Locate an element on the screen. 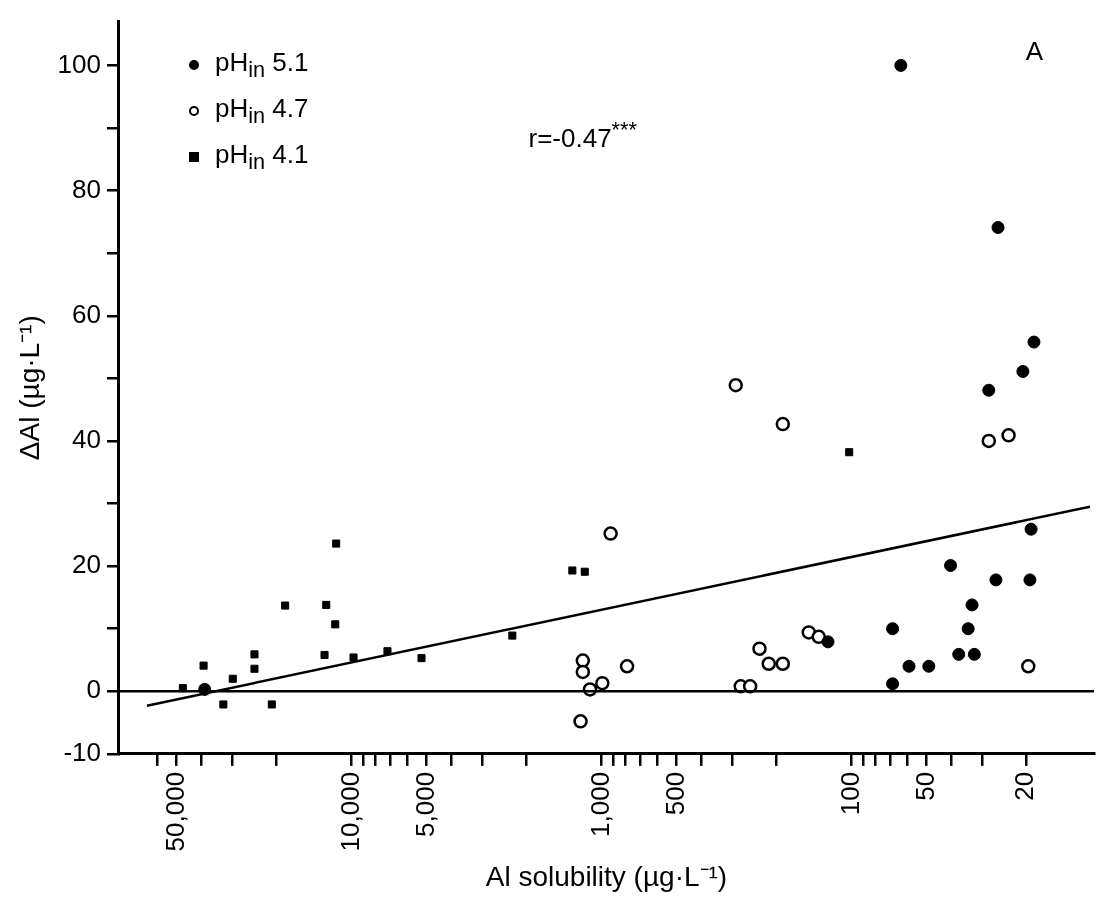 This screenshot has height=909, width=1106. x-tick-label: 50,000 is located at coordinates (174, 811).